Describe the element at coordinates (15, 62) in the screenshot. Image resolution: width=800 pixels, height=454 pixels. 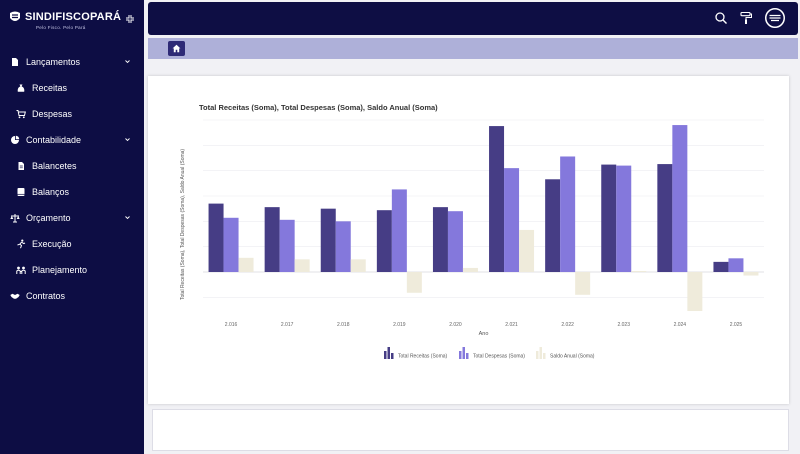
I see `file-icon` at that location.